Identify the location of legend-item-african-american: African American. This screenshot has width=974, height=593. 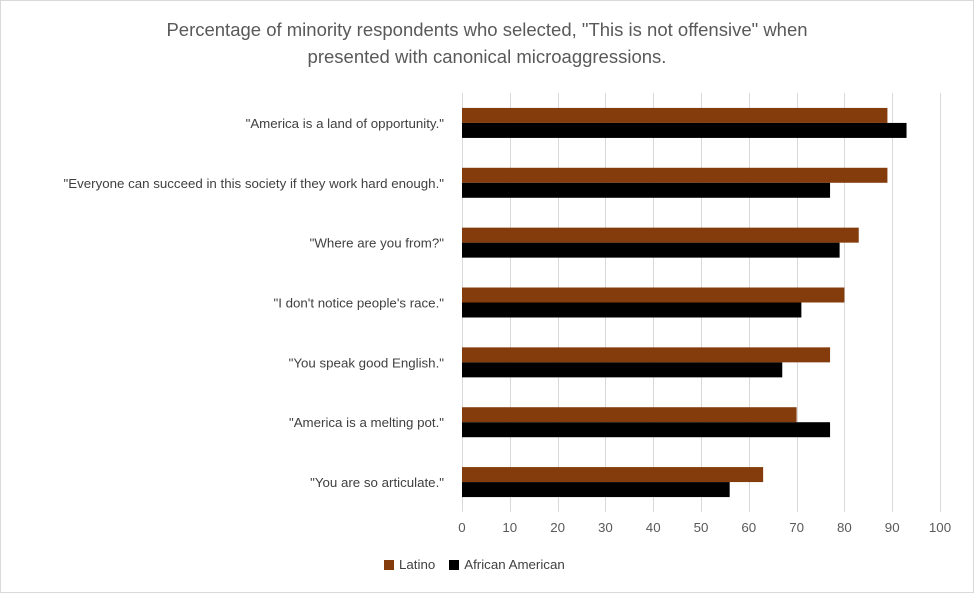
(507, 564).